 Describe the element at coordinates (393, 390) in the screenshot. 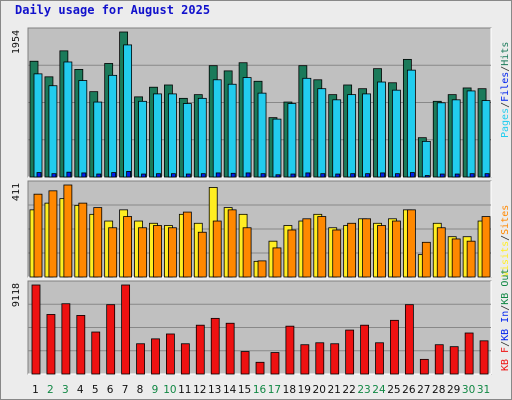

I see `day-label: 25` at that location.